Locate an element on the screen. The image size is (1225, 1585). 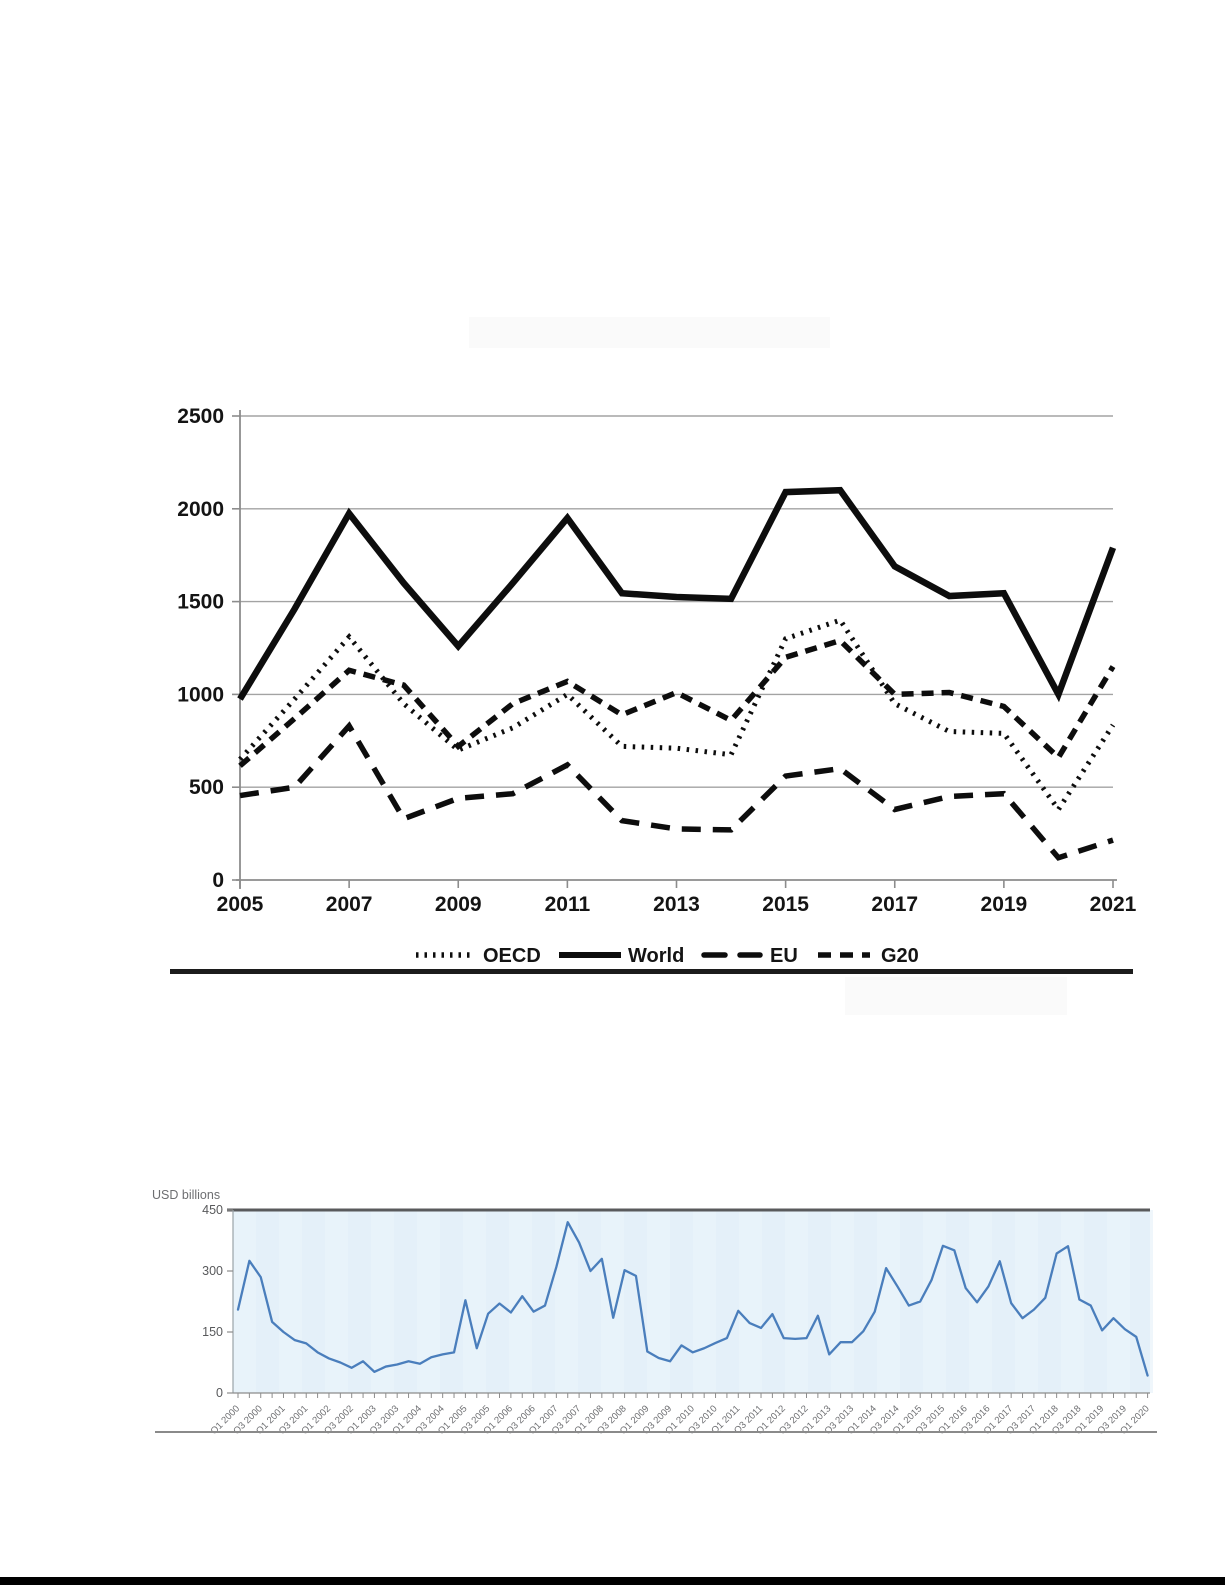
y-tick-label: 300 is located at coordinates (212, 1271).